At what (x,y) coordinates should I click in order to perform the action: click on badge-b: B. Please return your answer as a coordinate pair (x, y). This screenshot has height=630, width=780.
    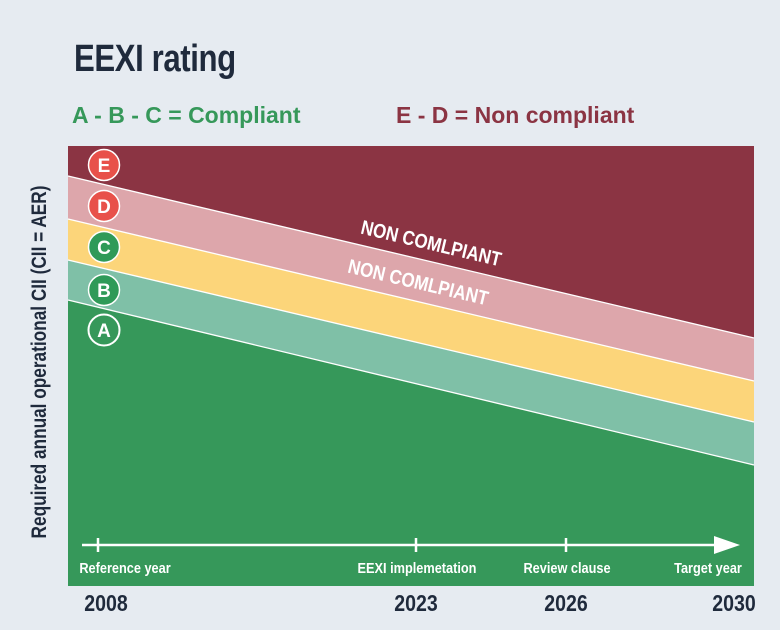
    Looking at the image, I should click on (104, 290).